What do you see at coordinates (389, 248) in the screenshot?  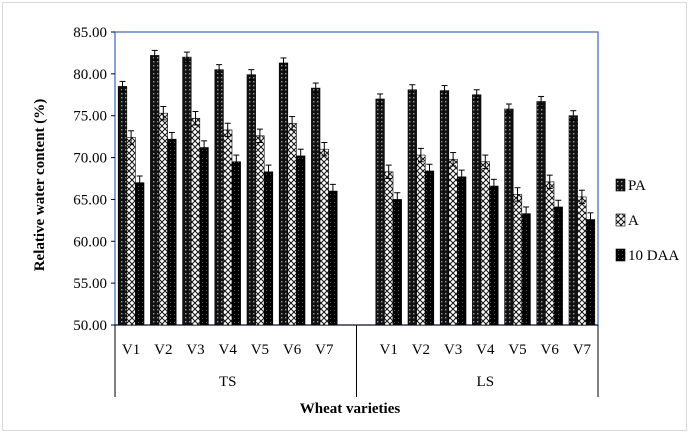 I see `bar-ls-v1-a` at bounding box center [389, 248].